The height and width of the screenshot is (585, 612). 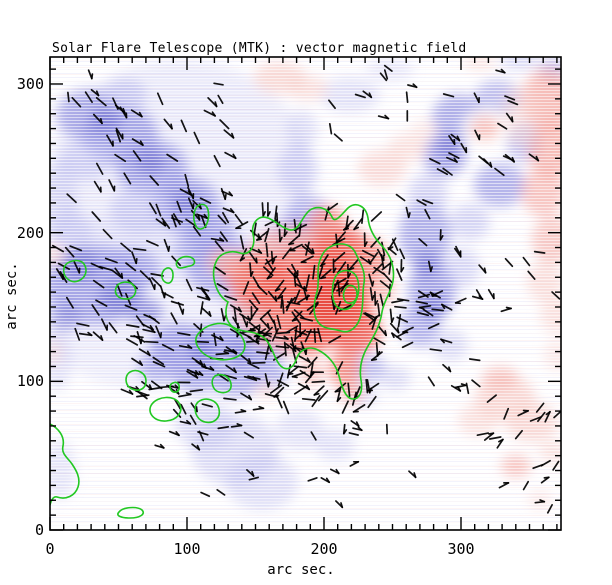 What do you see at coordinates (39, 530) in the screenshot?
I see `y-tick-label: 0` at bounding box center [39, 530].